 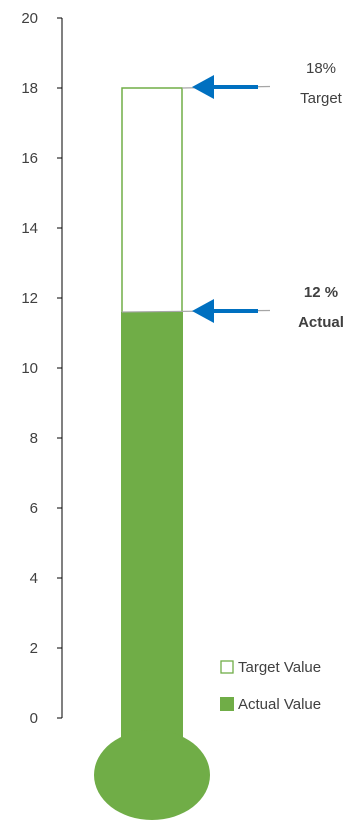 I want to click on legend-item-actual: Actual Value, so click(x=270, y=704).